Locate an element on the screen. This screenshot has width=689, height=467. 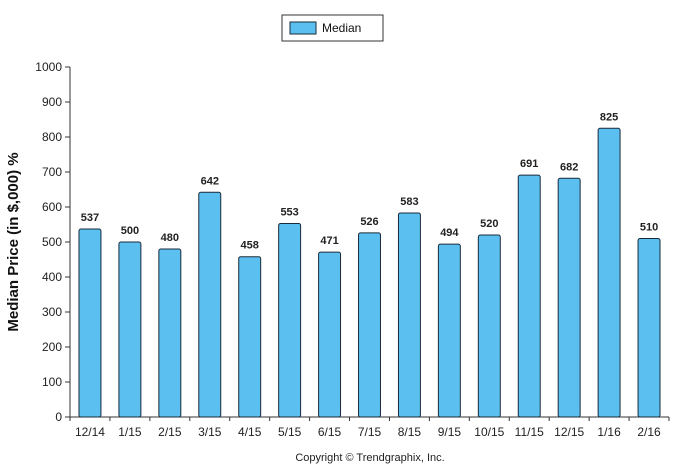
data-label: 537 is located at coordinates (90, 218).